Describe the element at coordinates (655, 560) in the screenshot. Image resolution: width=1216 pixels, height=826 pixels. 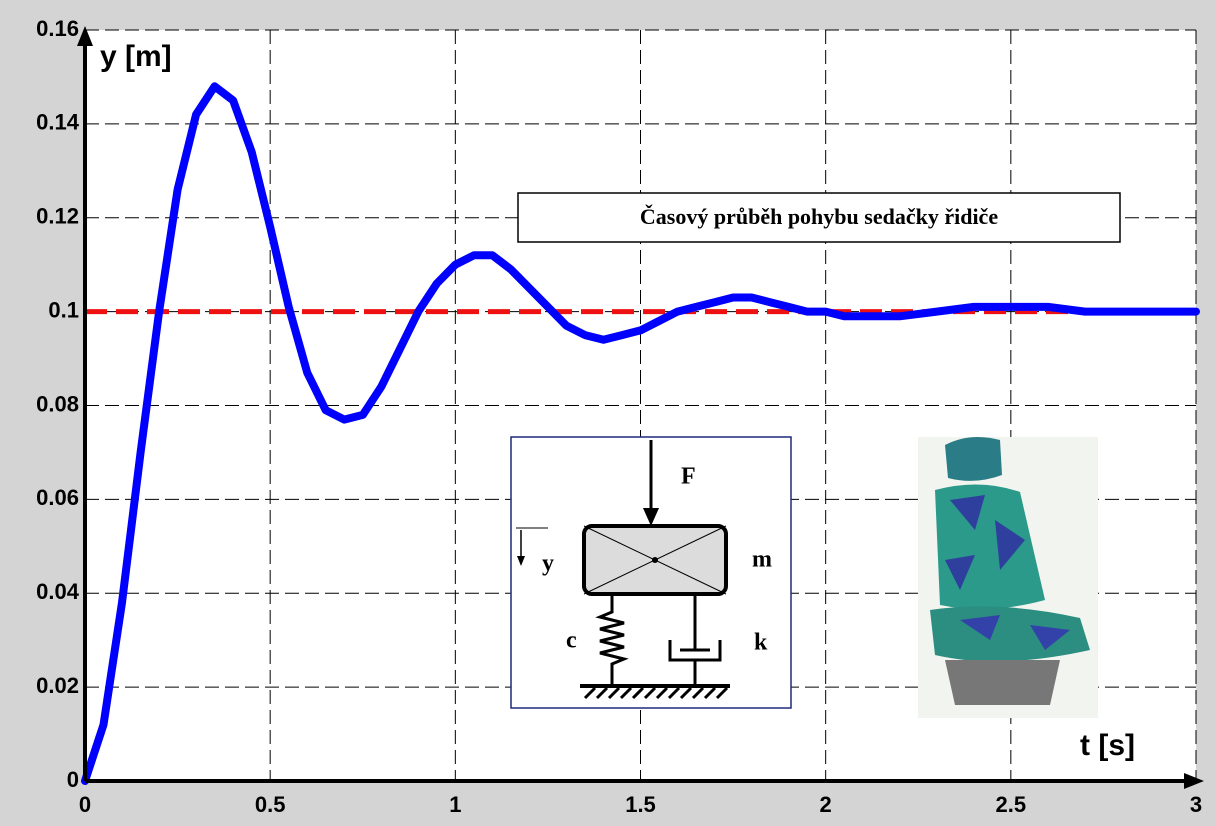
I see `mass-center` at that location.